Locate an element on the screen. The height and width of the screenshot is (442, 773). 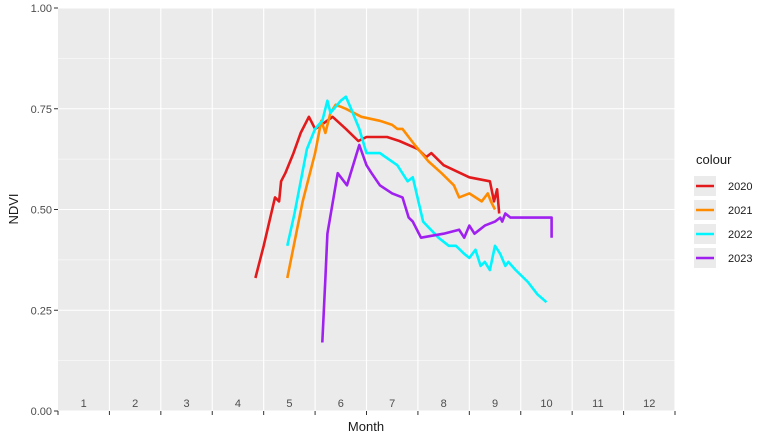
x-tick-label: 12 is located at coordinates (649, 404).